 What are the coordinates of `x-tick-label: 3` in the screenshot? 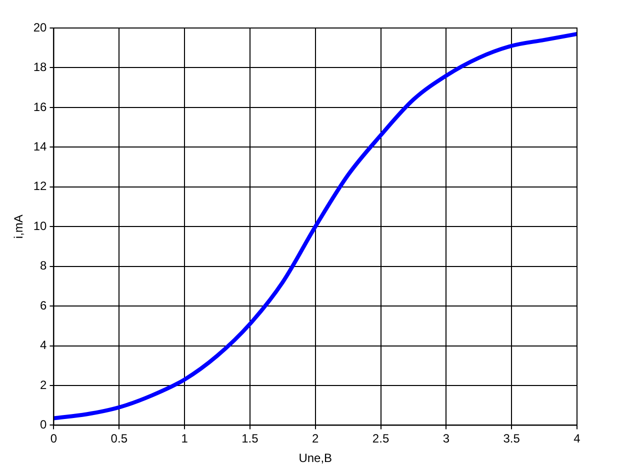 It's located at (446, 439).